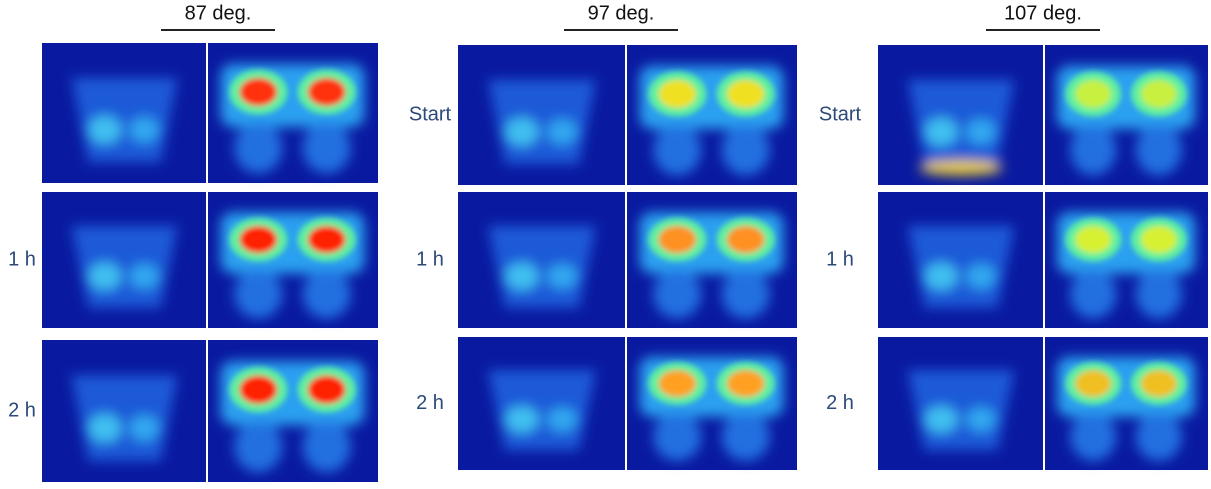 This screenshot has height=489, width=1211. I want to click on column-title: 87 deg., so click(218, 13).